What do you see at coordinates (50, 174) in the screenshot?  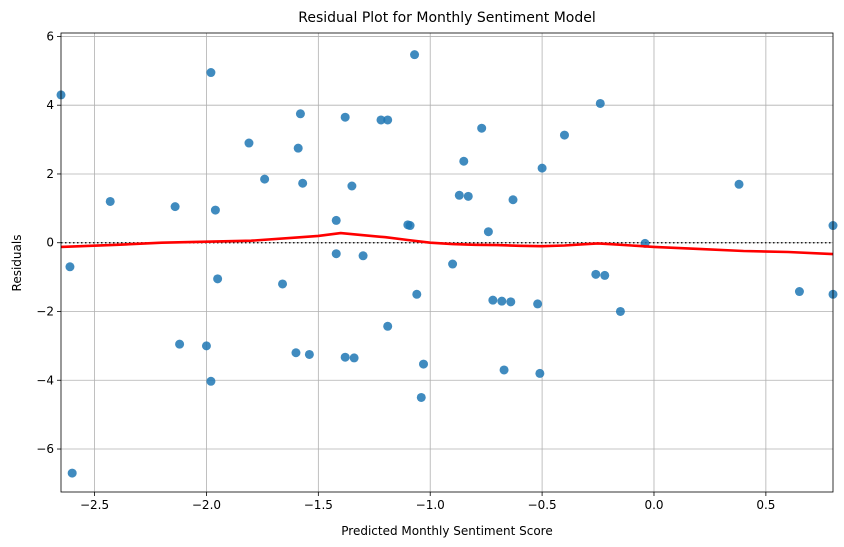 I see `y-tick-label: 2` at bounding box center [50, 174].